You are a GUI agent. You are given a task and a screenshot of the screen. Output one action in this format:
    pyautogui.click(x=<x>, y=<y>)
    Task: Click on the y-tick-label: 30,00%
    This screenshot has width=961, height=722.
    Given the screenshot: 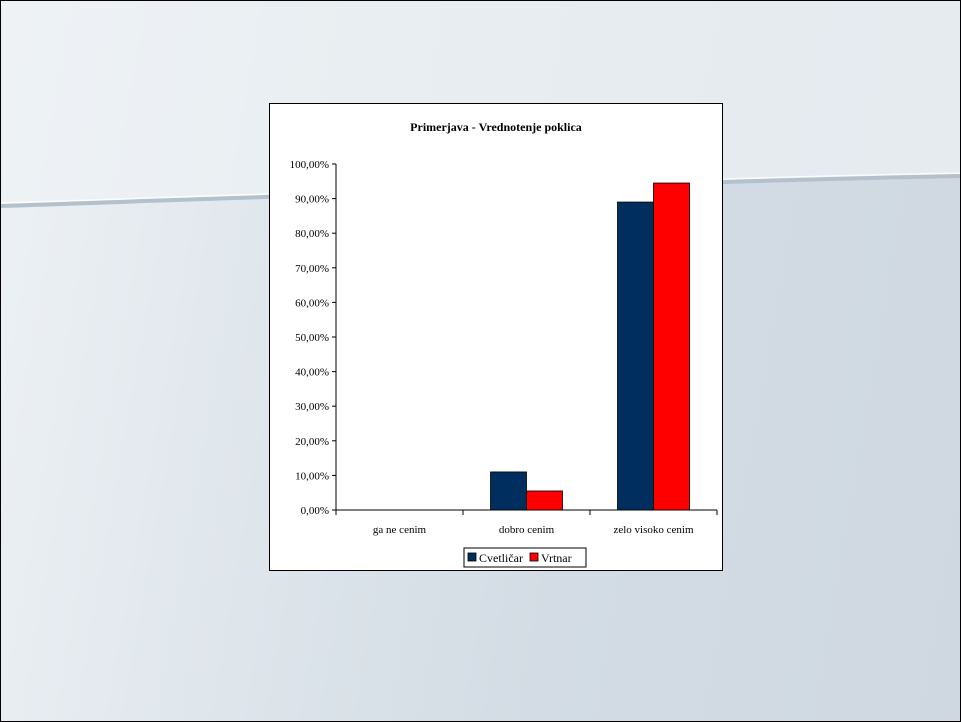 What is the action you would take?
    pyautogui.click(x=312, y=407)
    